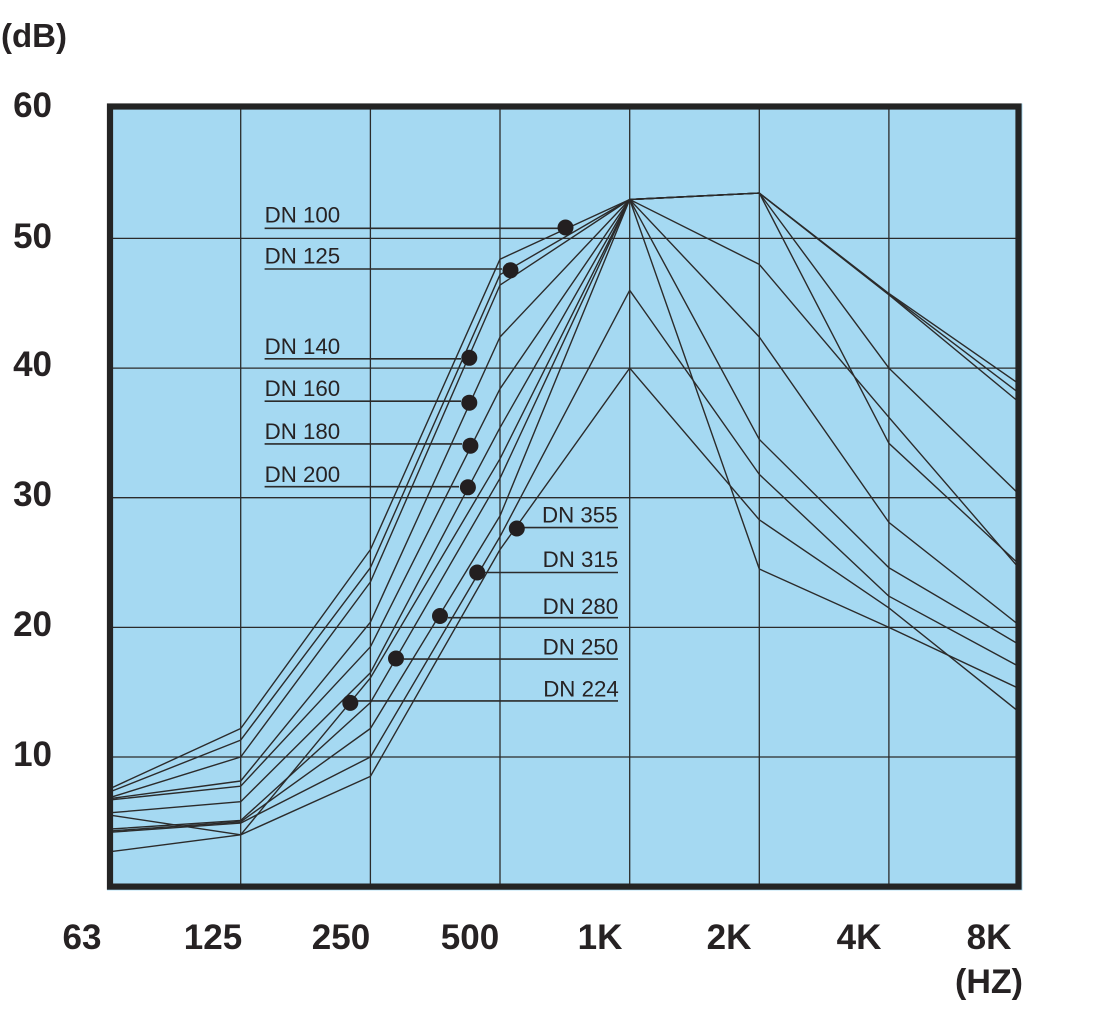 This screenshot has width=1106, height=1027. Describe the element at coordinates (32, 624) in the screenshot. I see `svg-text: 20` at that location.